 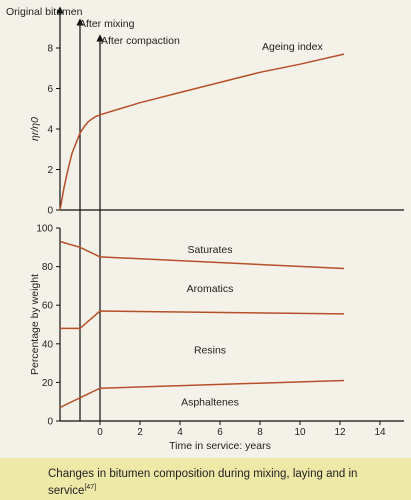 What do you see at coordinates (48, 344) in the screenshot?
I see `bottom-y-tick-label: 40` at bounding box center [48, 344].